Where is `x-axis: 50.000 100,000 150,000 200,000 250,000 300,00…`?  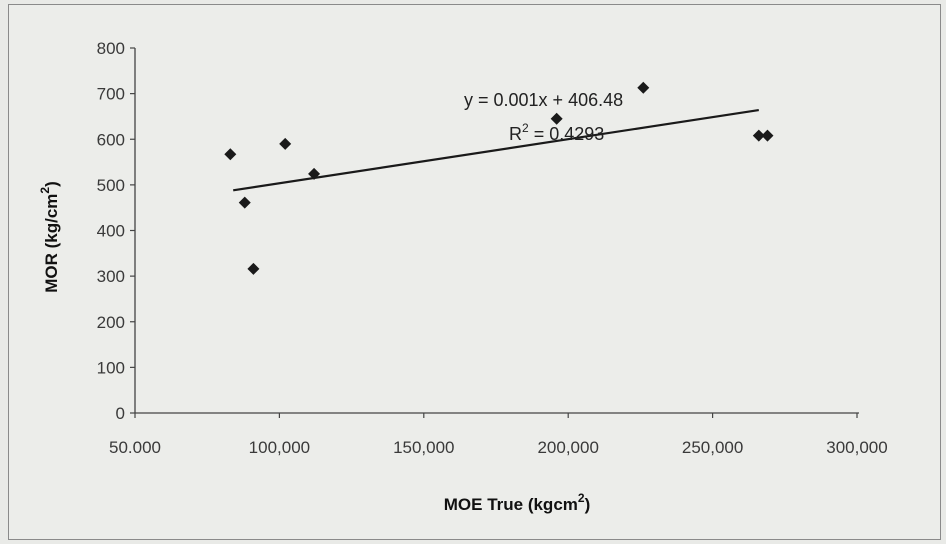
x-axis: 50.000 100,000 150,000 200,000 250,000 300,00… is located at coordinates (498, 434).